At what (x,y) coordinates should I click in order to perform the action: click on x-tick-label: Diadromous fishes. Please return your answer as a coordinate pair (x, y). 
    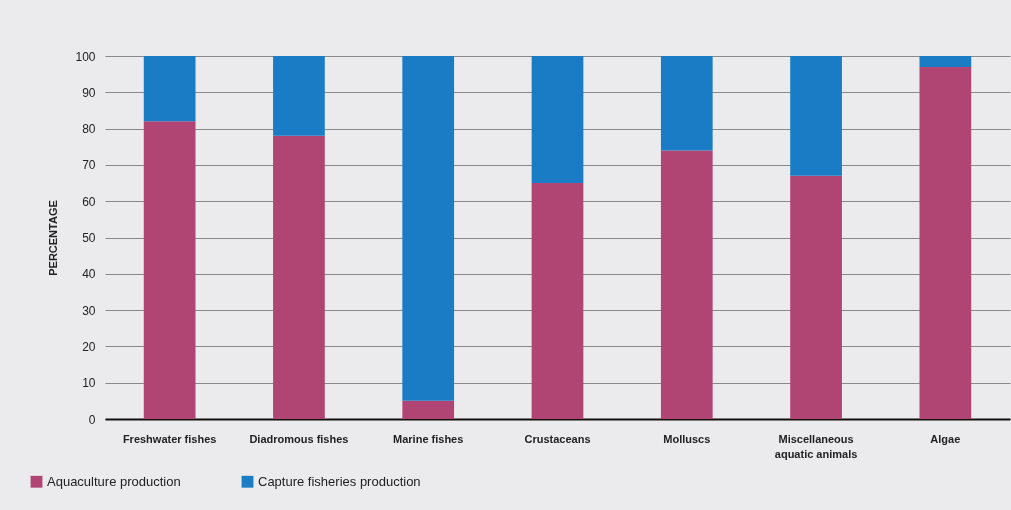
    Looking at the image, I should click on (299, 438).